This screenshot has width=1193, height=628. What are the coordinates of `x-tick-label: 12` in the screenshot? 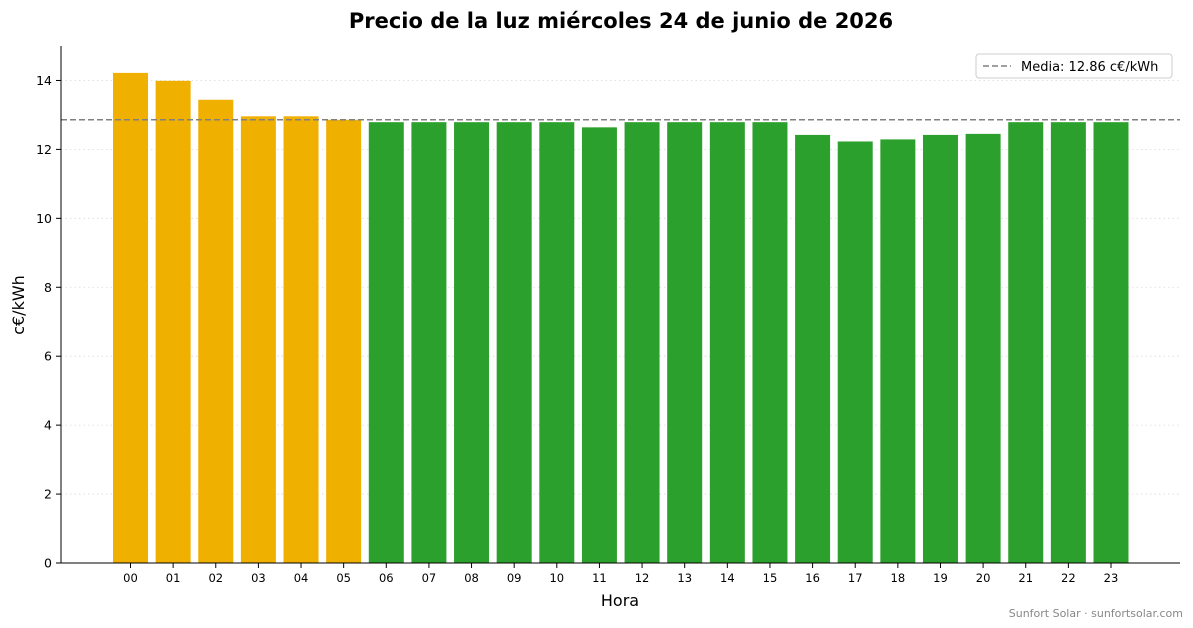 It's located at (642, 578).